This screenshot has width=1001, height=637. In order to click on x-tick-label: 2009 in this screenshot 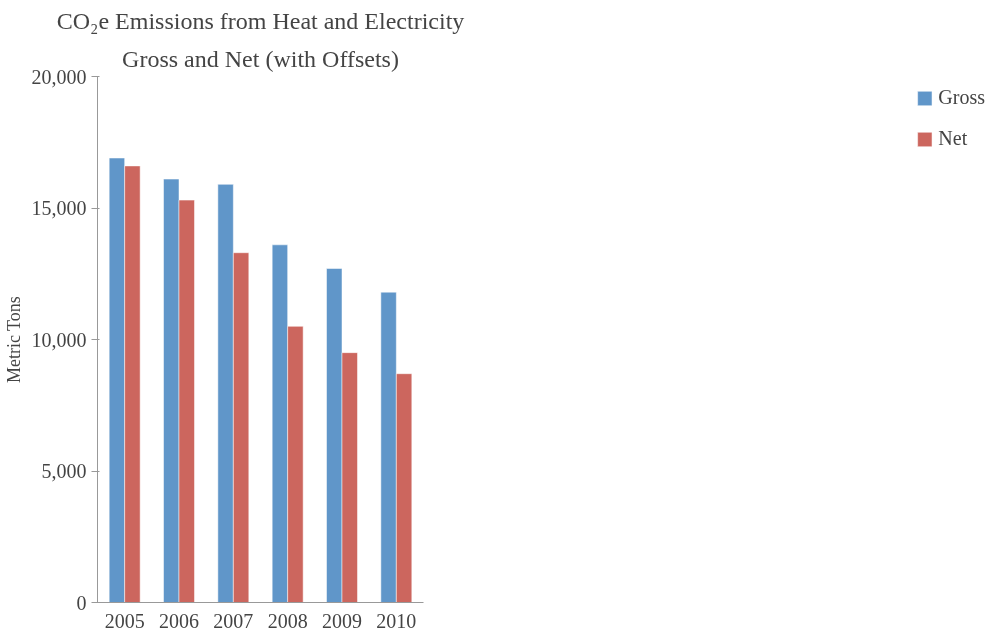, I will do `click(342, 620)`.